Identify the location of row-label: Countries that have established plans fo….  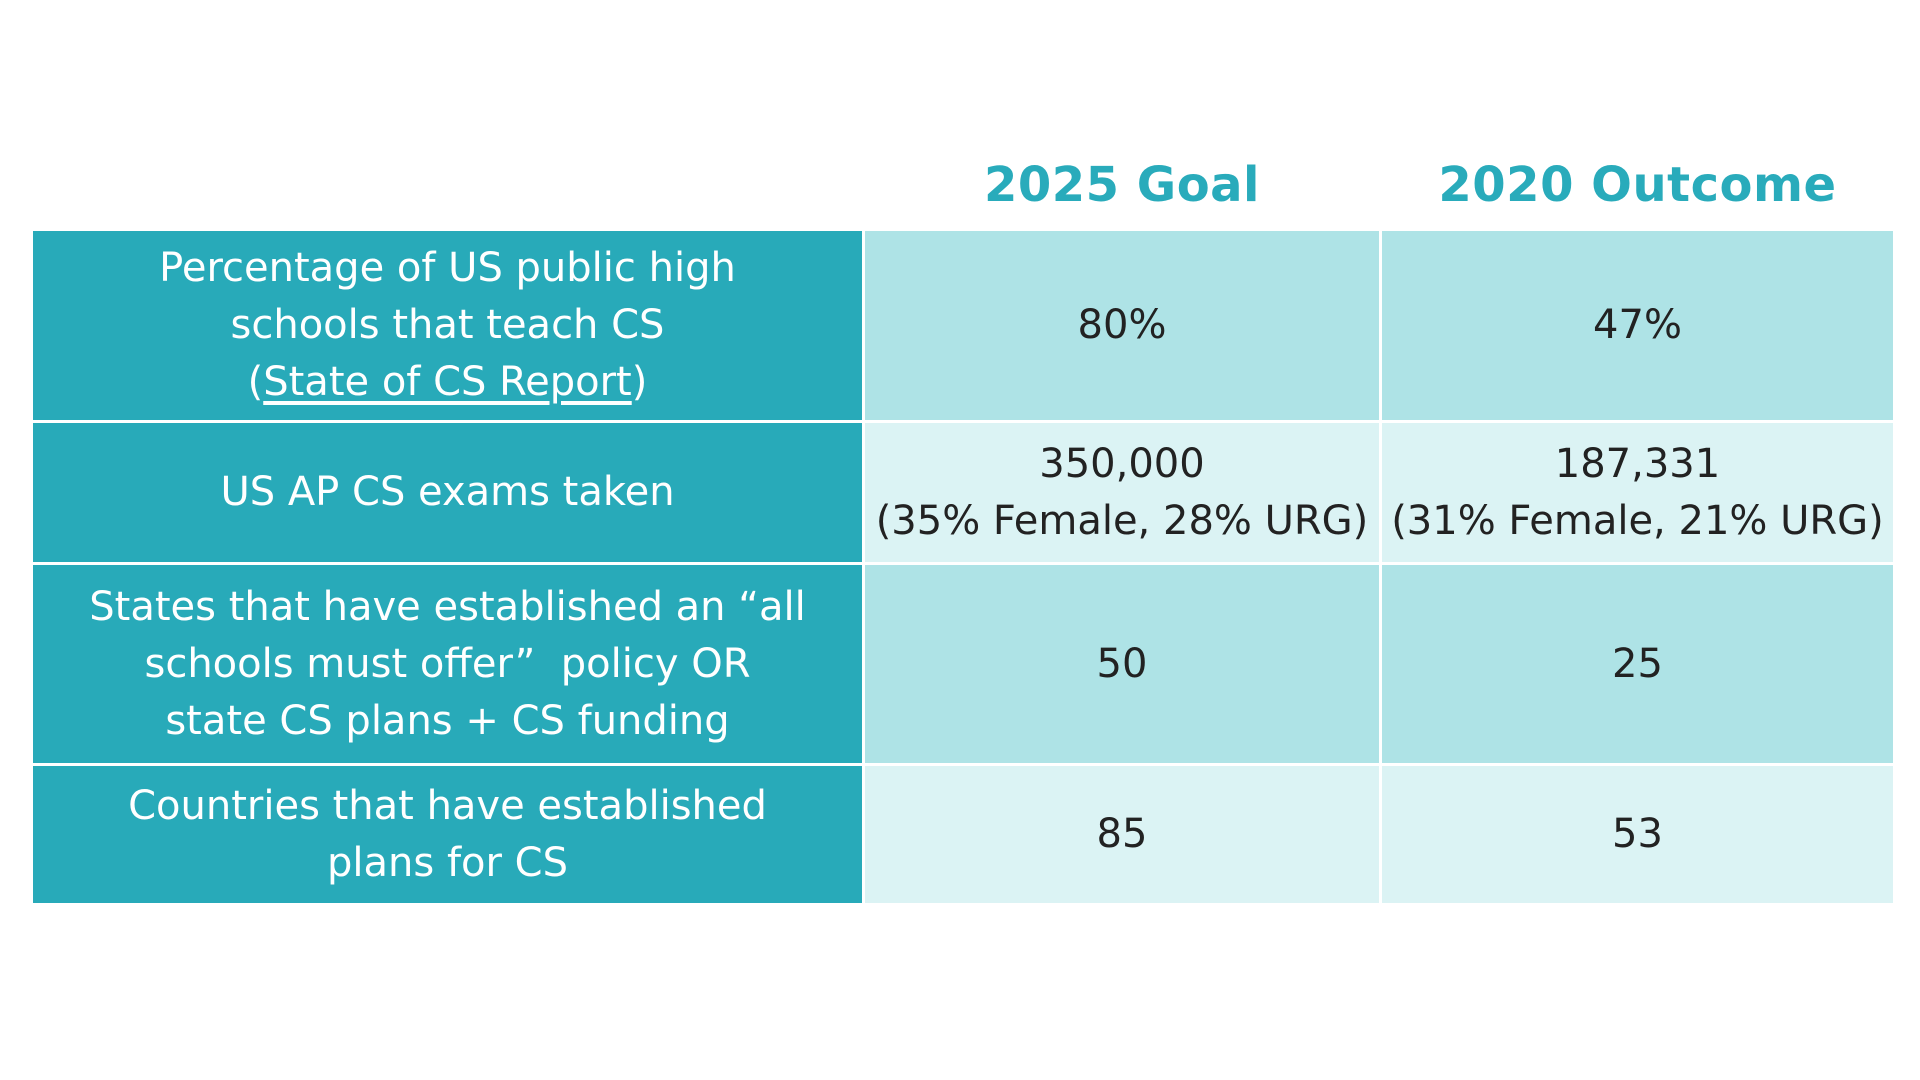
(447, 834).